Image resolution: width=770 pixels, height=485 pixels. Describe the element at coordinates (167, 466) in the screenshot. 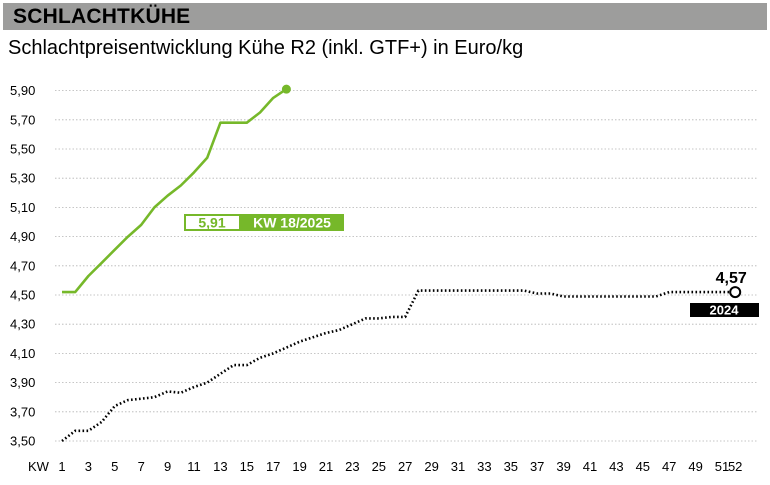

I see `x-tick-label: 9` at that location.